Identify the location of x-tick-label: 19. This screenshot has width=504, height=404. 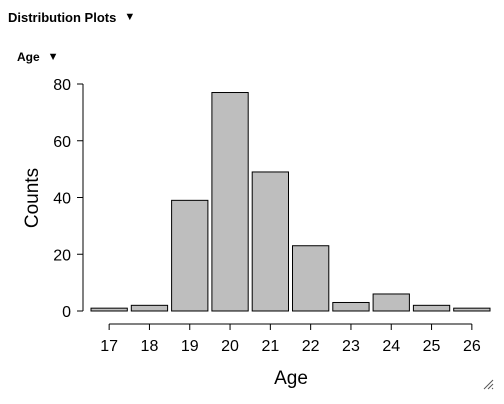
(190, 346).